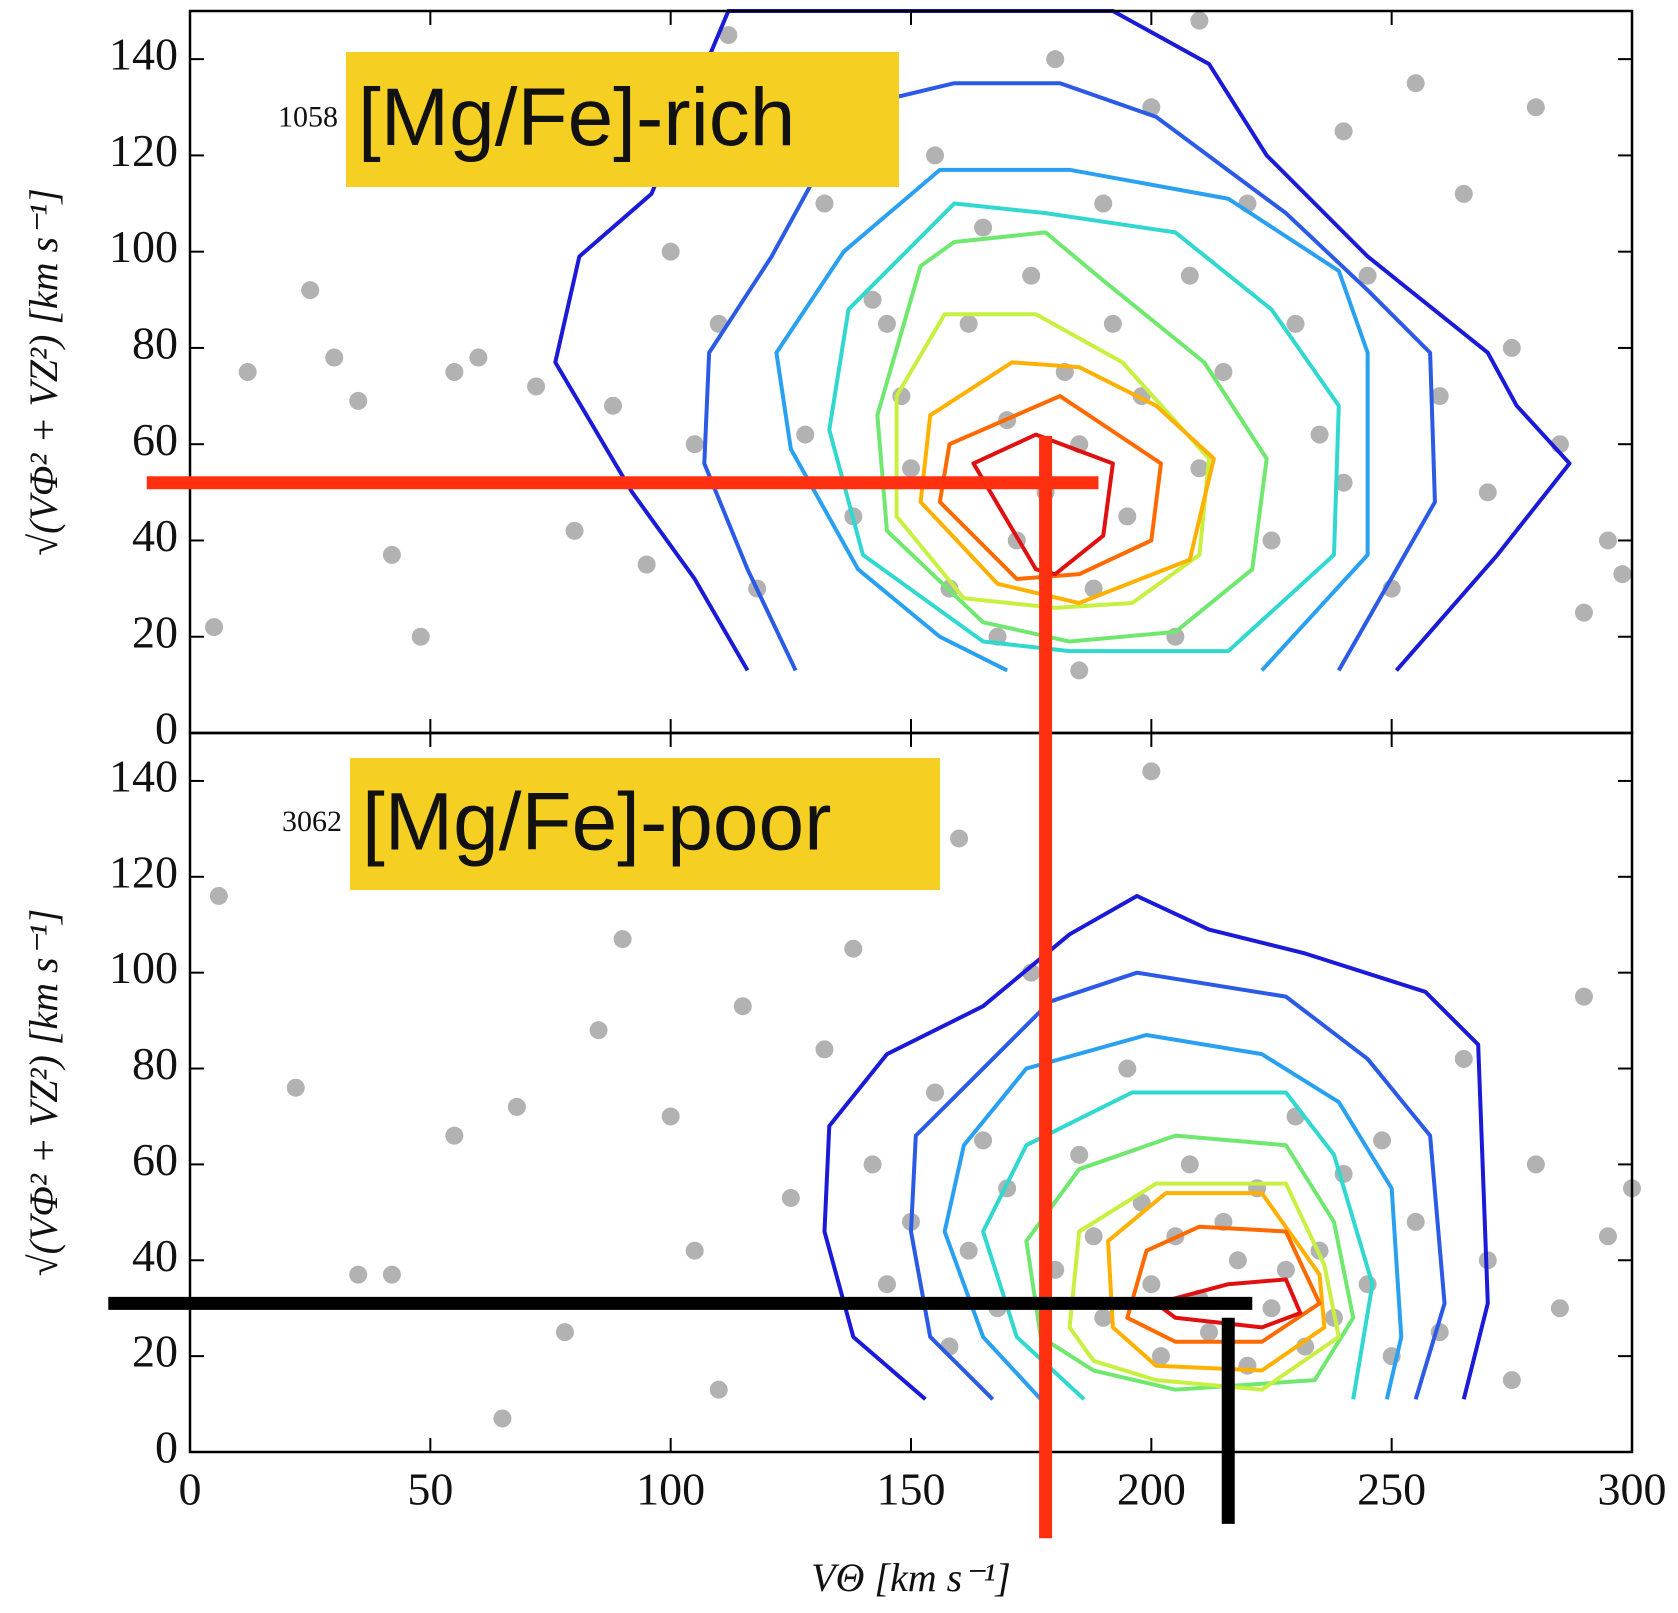  I want to click on title-box, so click(645, 824).